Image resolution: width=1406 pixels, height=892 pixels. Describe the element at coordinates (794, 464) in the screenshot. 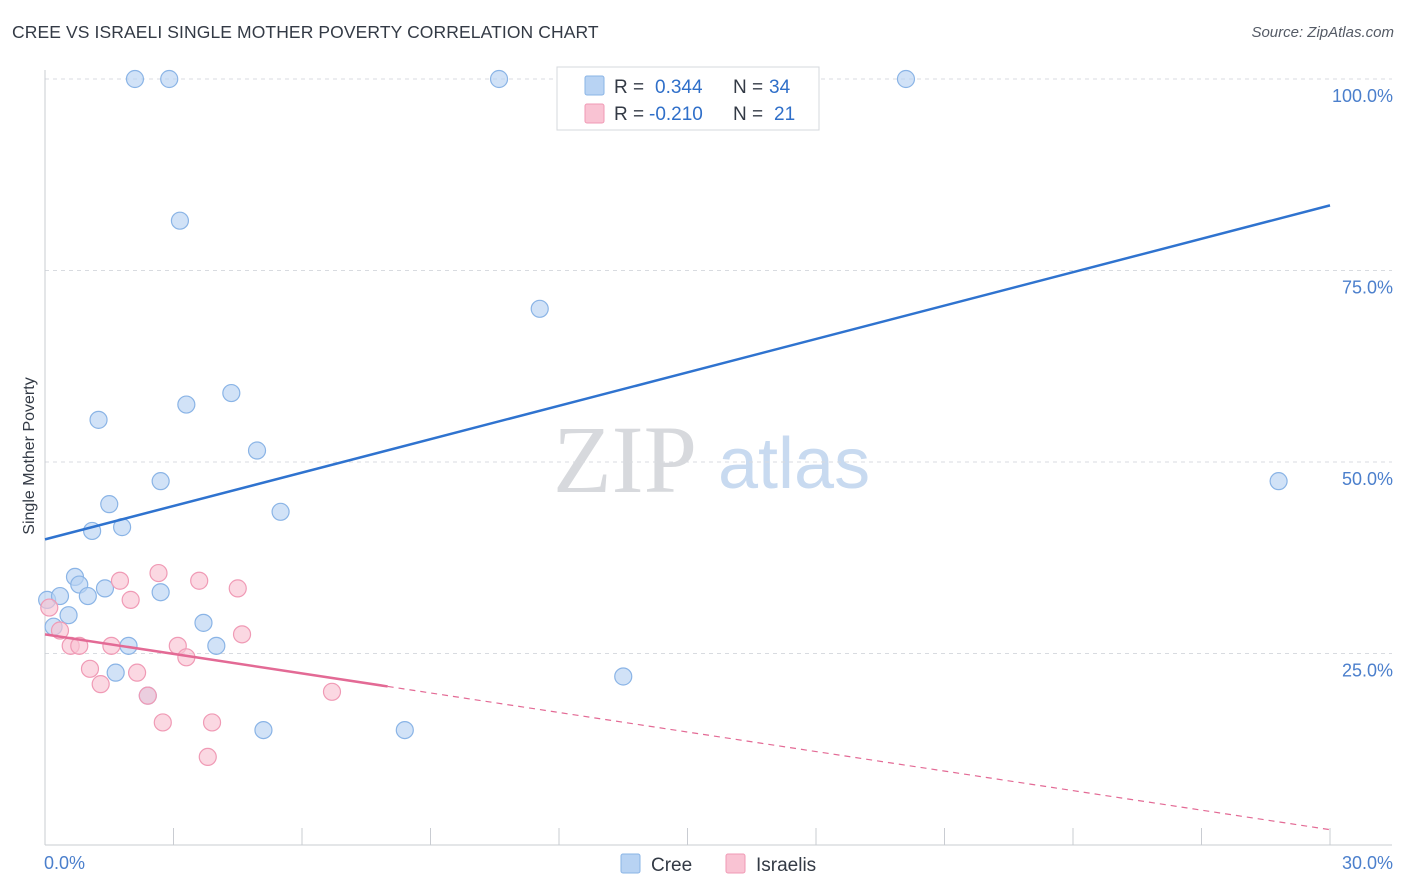

I see `watermark-atlas: atlas` at that location.